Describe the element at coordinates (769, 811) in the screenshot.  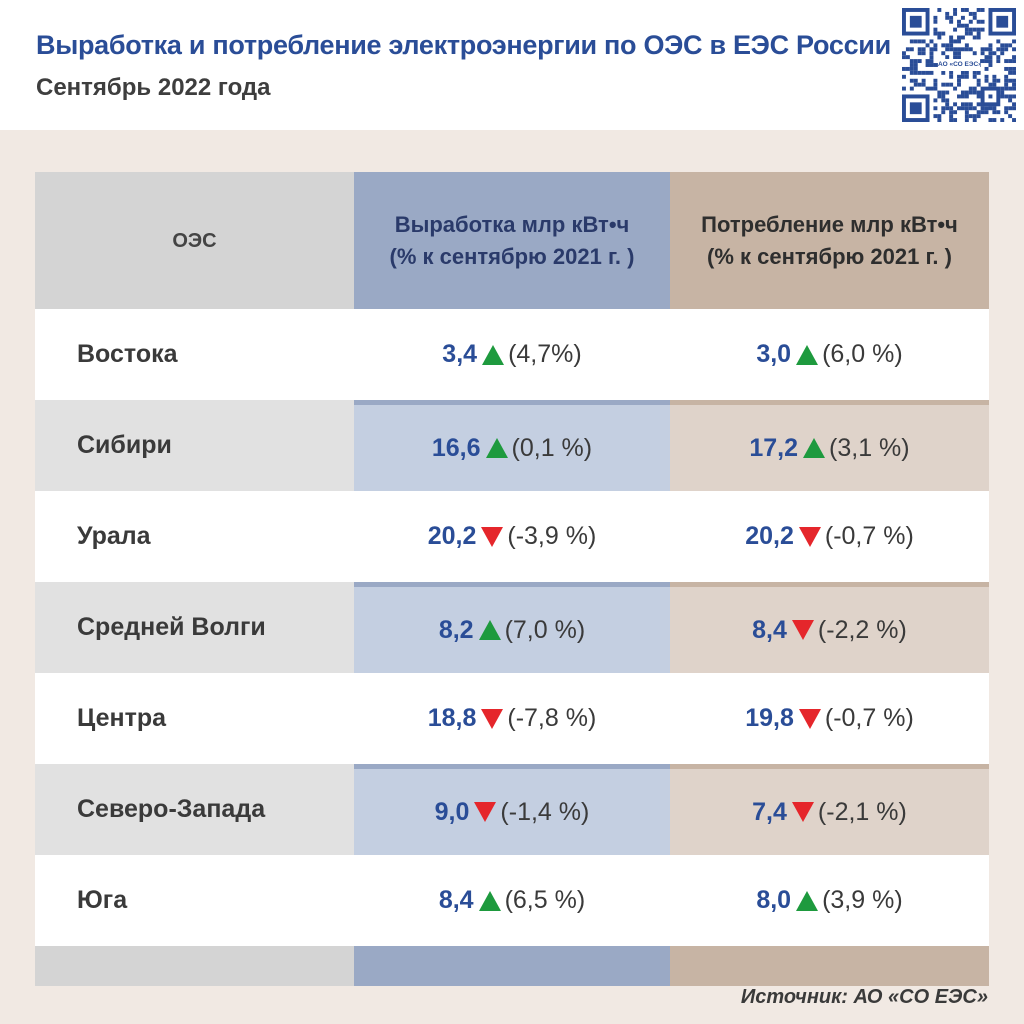
I see `consumption-value: 7,4` at that location.